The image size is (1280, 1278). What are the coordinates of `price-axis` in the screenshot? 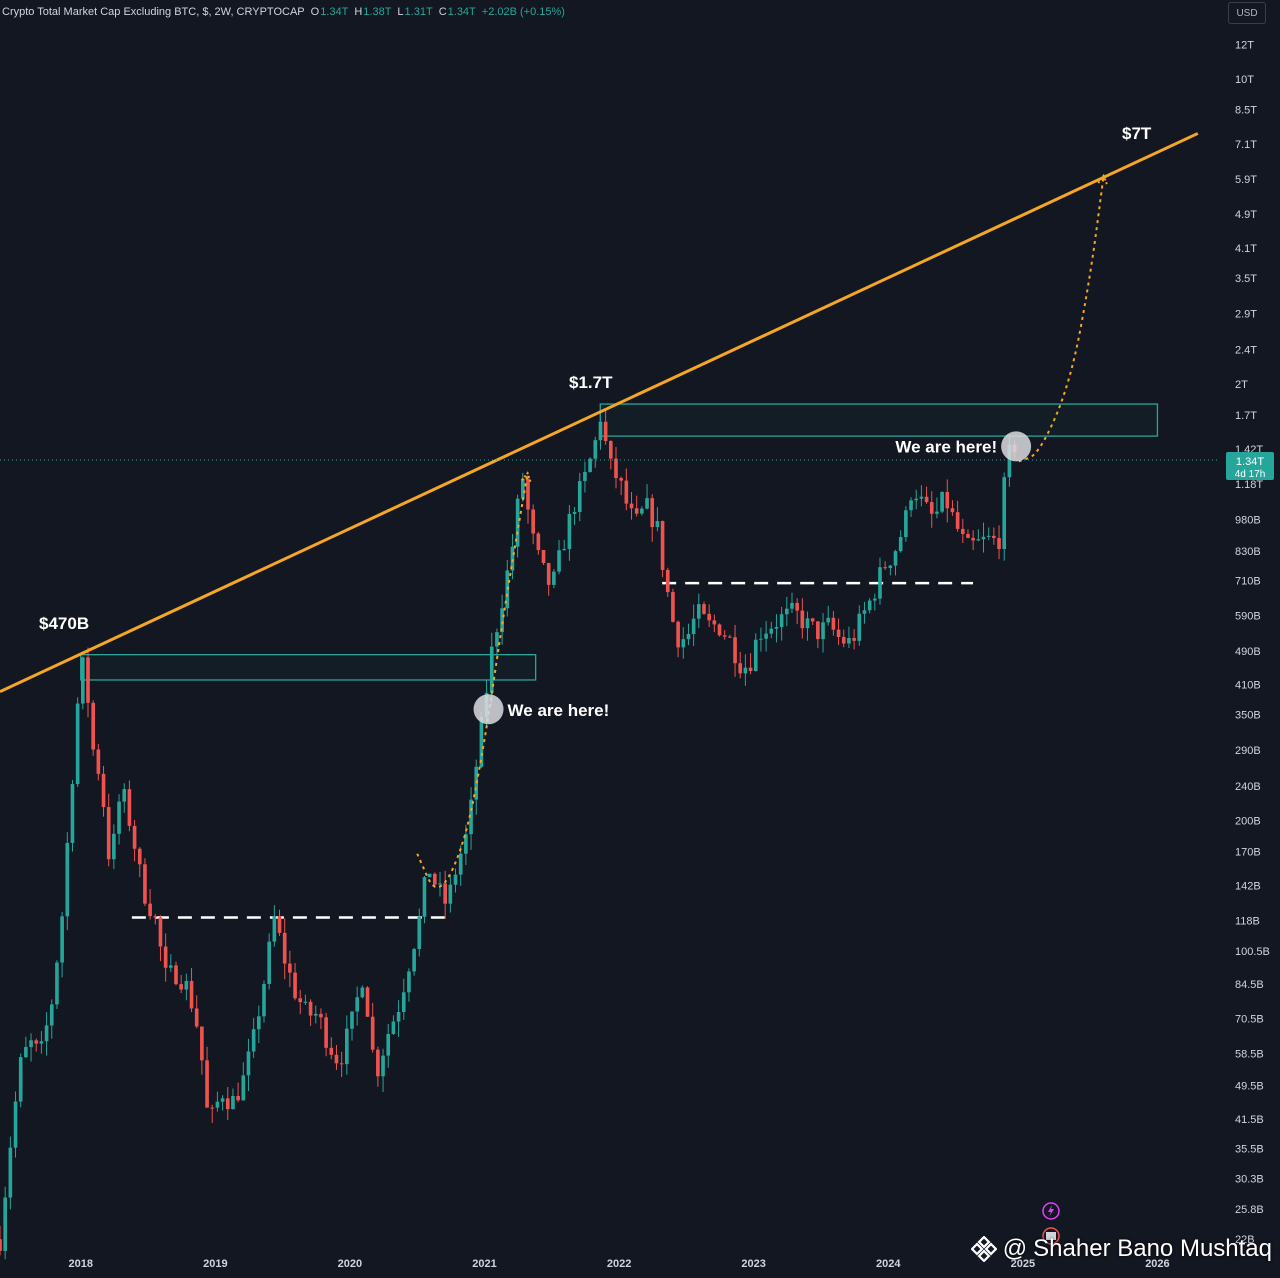 It's located at (1249, 636).